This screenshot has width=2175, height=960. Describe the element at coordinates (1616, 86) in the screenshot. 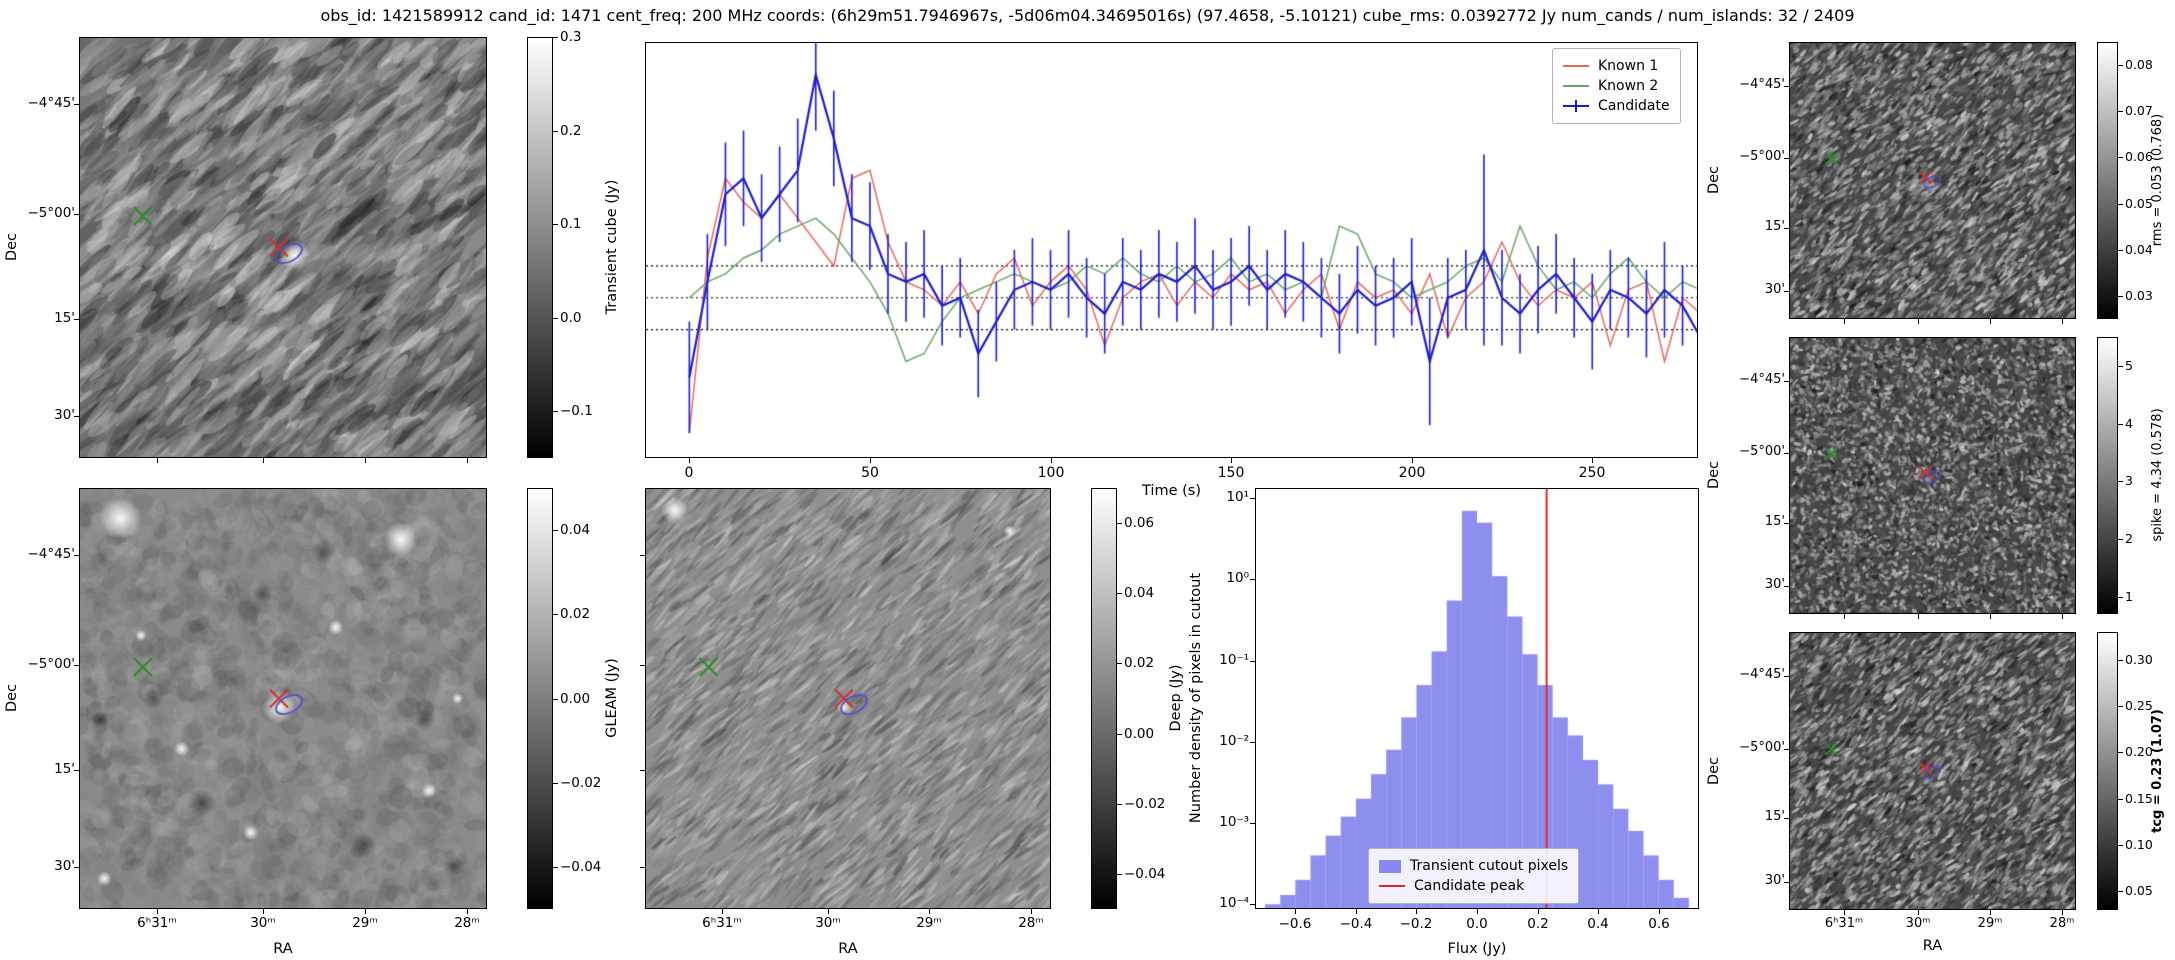

I see `lightcurve-legend: Known 1 Known 2 Candidate` at that location.